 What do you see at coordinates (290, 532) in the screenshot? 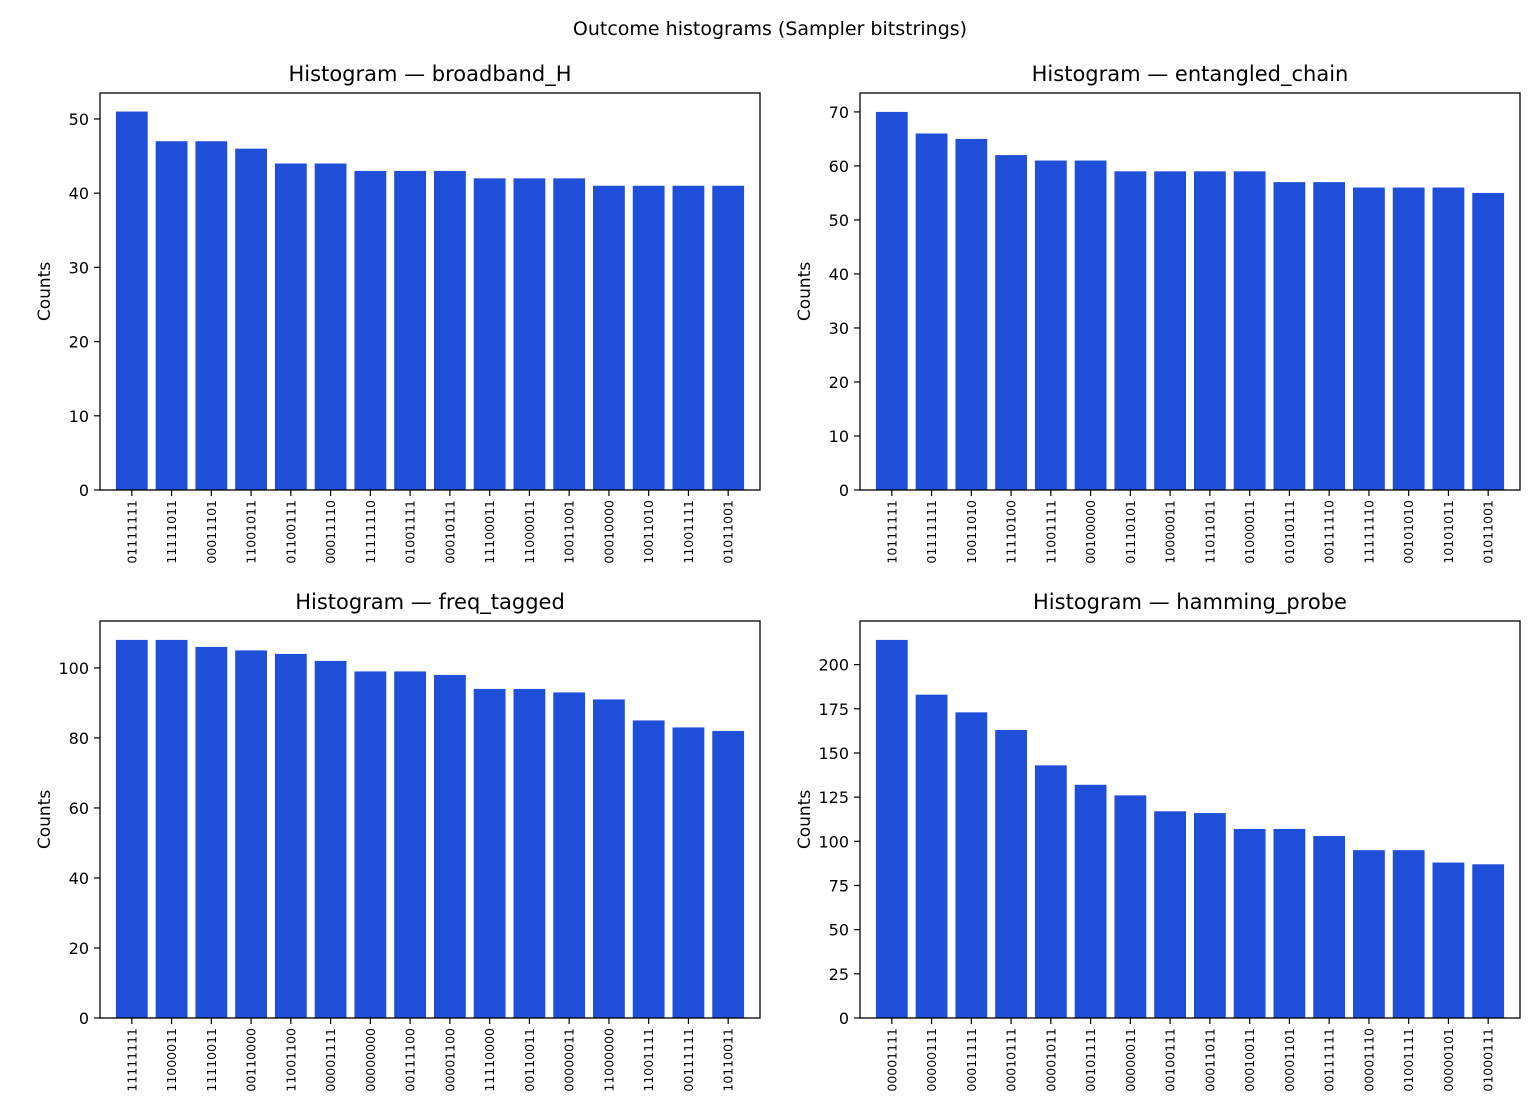
I see `x-tick-label: 01100111` at bounding box center [290, 532].